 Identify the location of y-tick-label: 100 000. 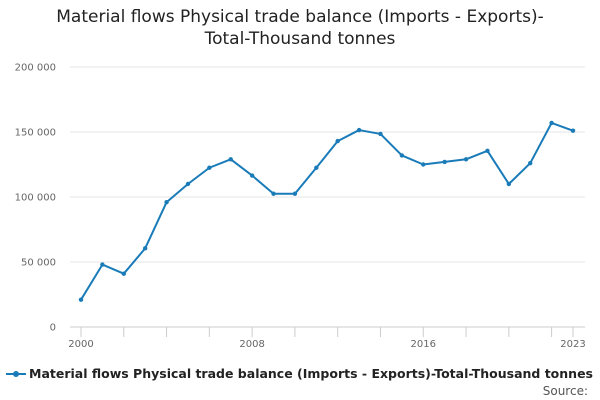
(35, 198).